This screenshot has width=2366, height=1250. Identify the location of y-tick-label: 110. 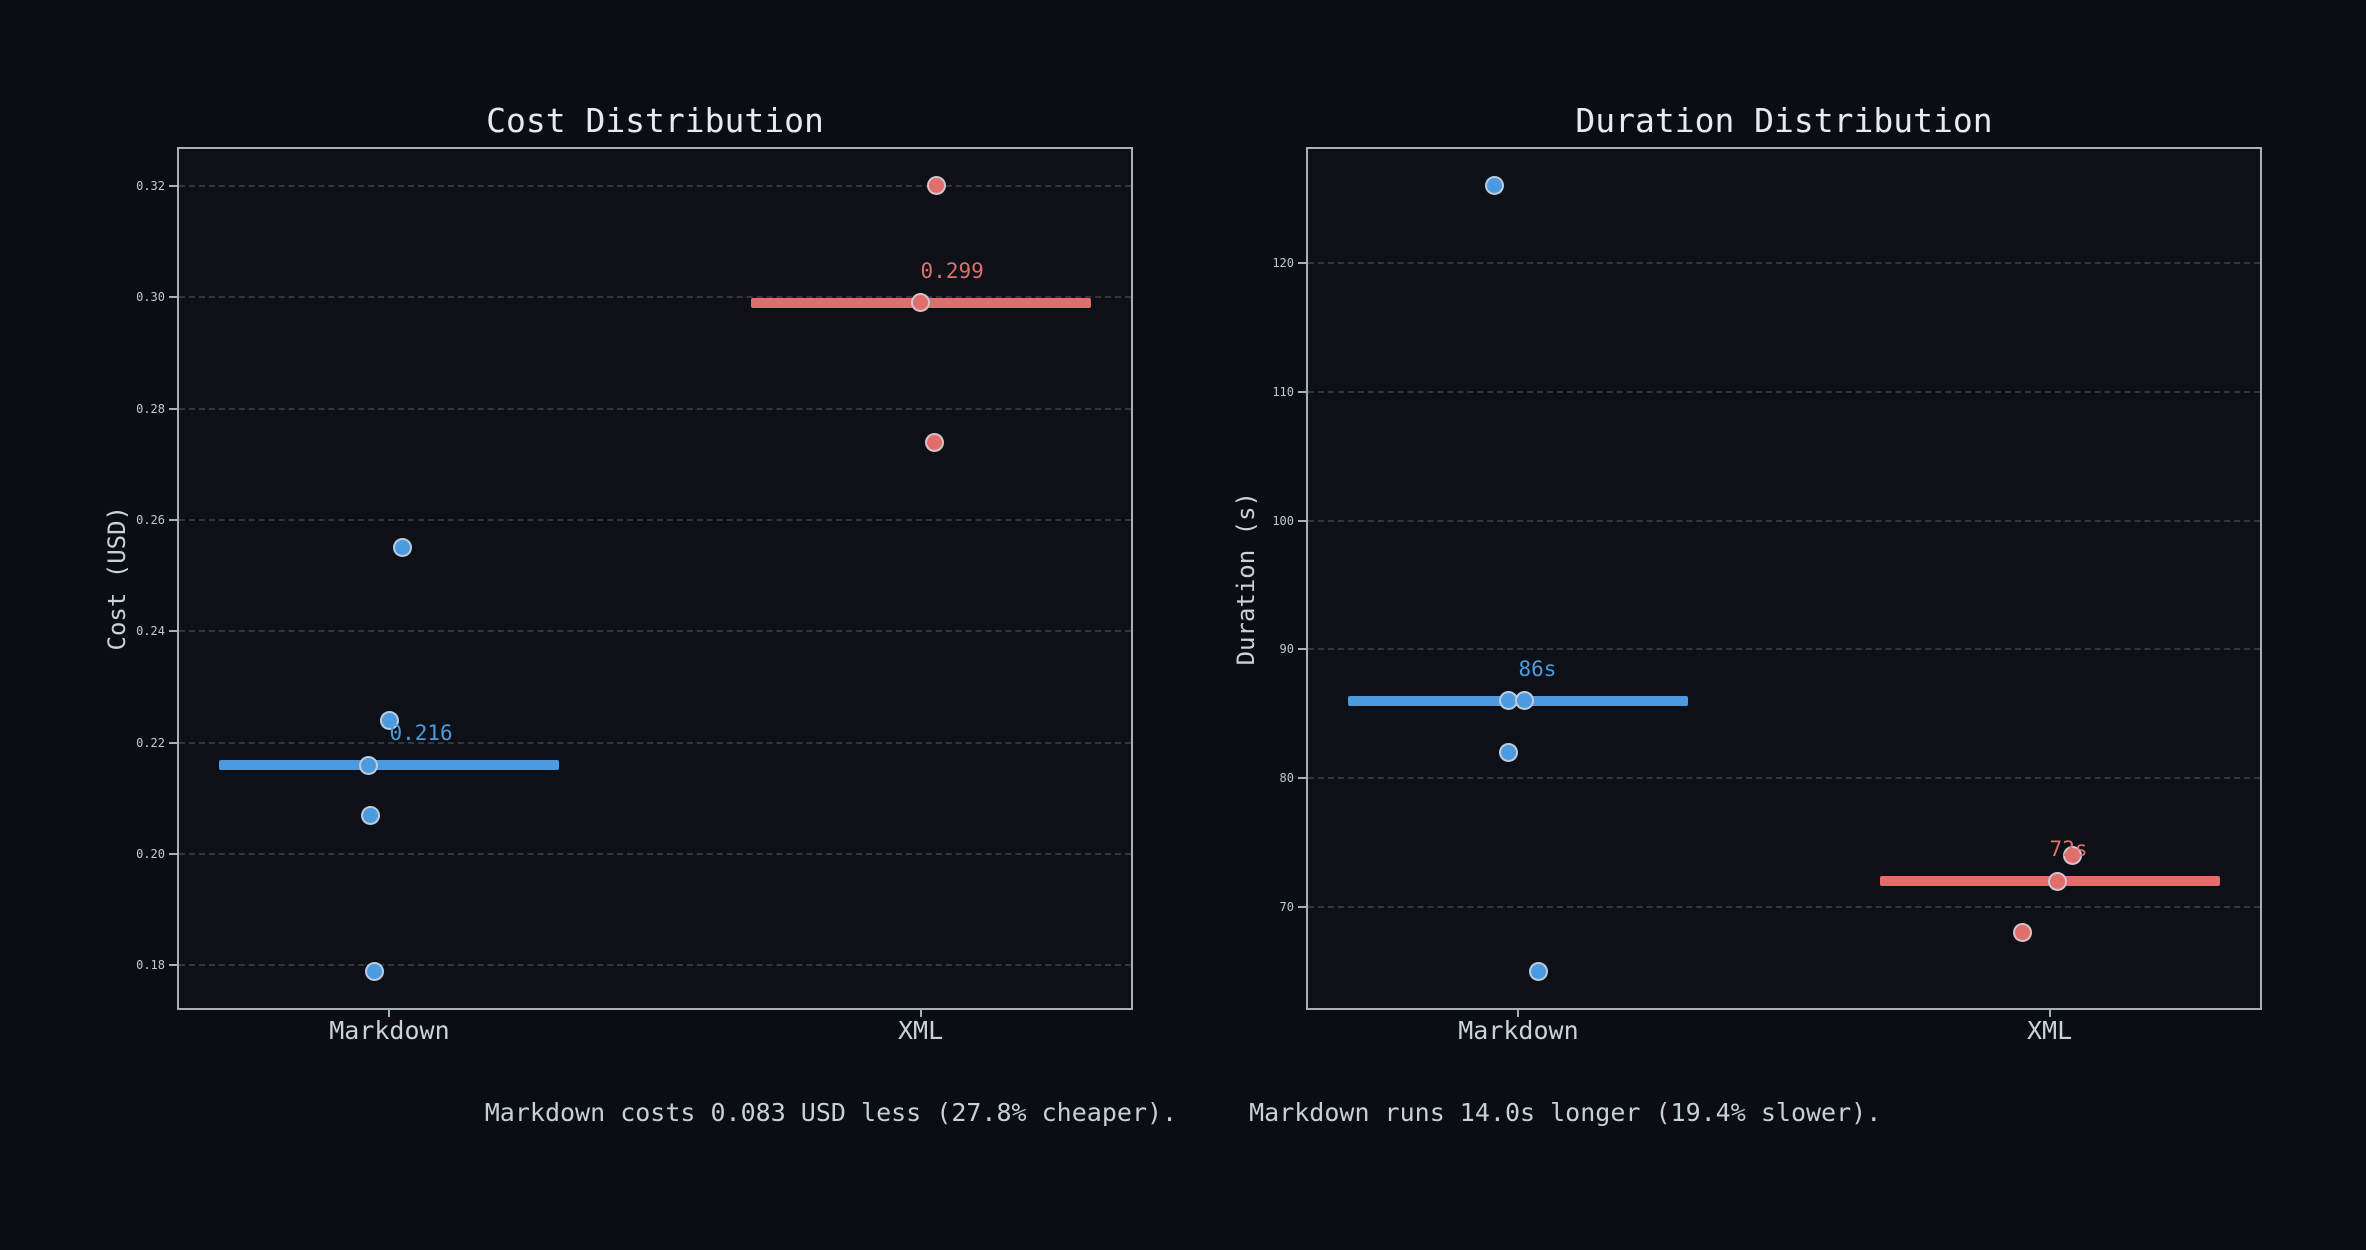
(1283, 391).